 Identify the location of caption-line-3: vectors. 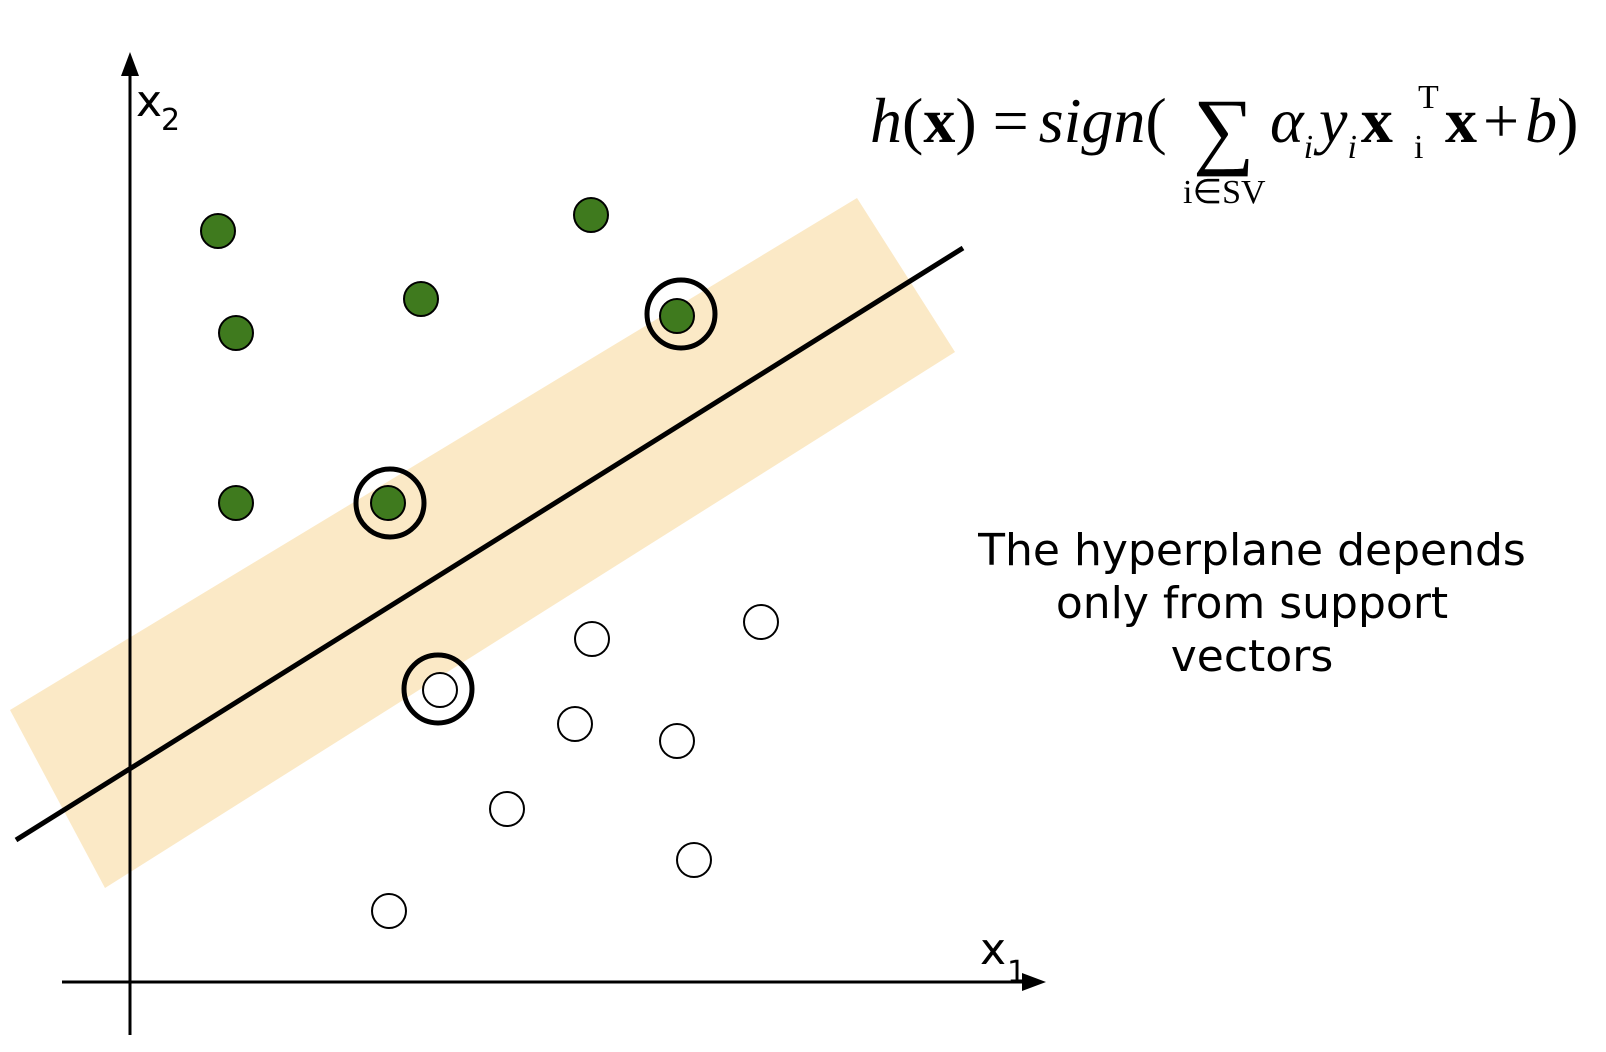
(1252, 656).